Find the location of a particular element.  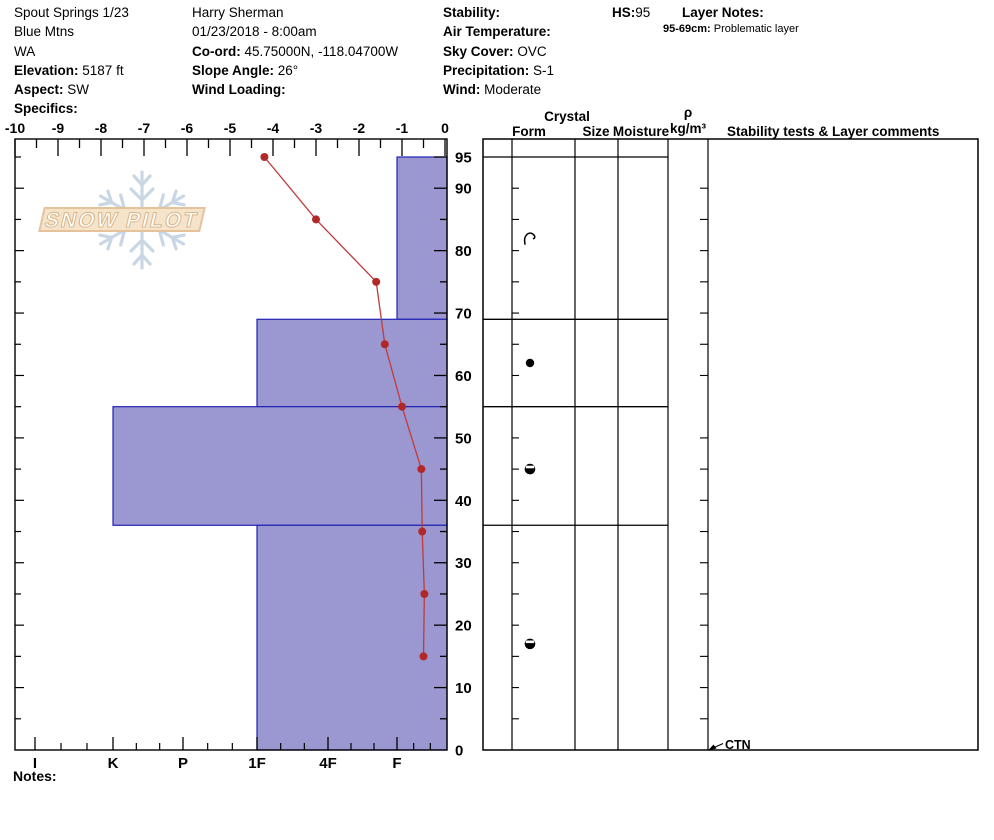

sky-cover-value: OVC is located at coordinates (532, 51).